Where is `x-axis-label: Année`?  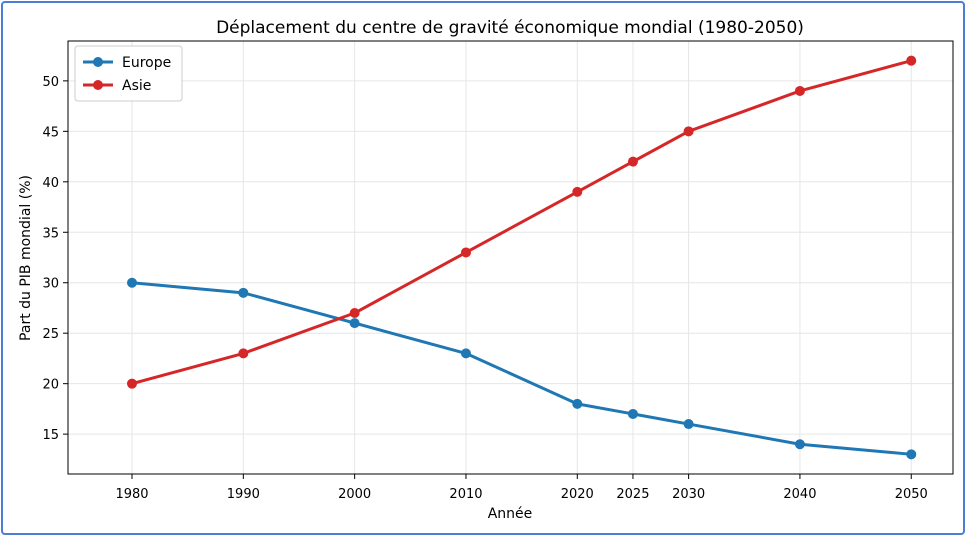 x-axis-label: Année is located at coordinates (510, 514).